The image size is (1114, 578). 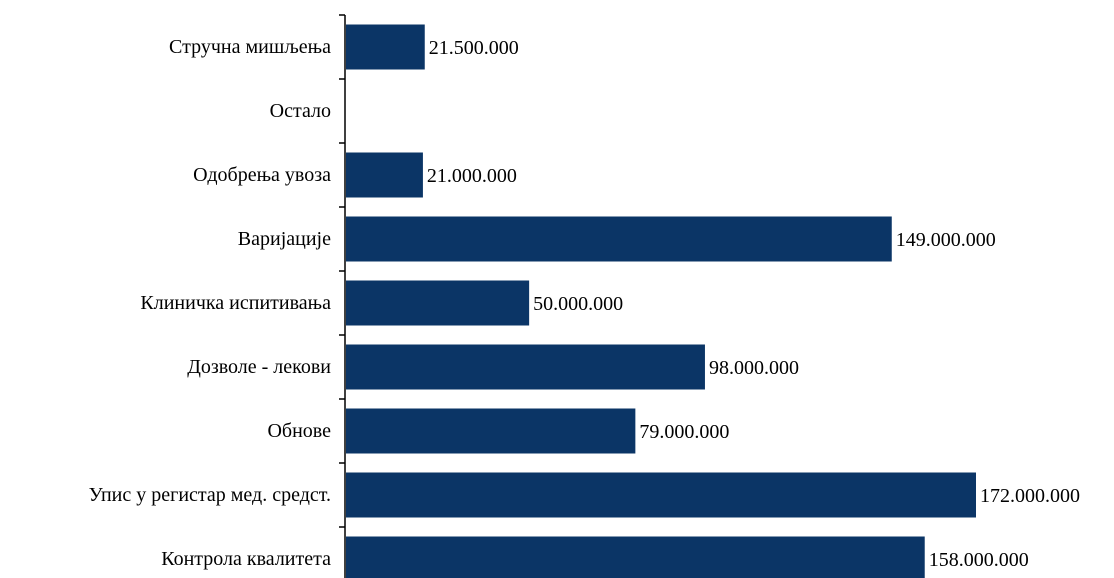 What do you see at coordinates (472, 176) in the screenshot?
I see `data-label: 21.000.000` at bounding box center [472, 176].